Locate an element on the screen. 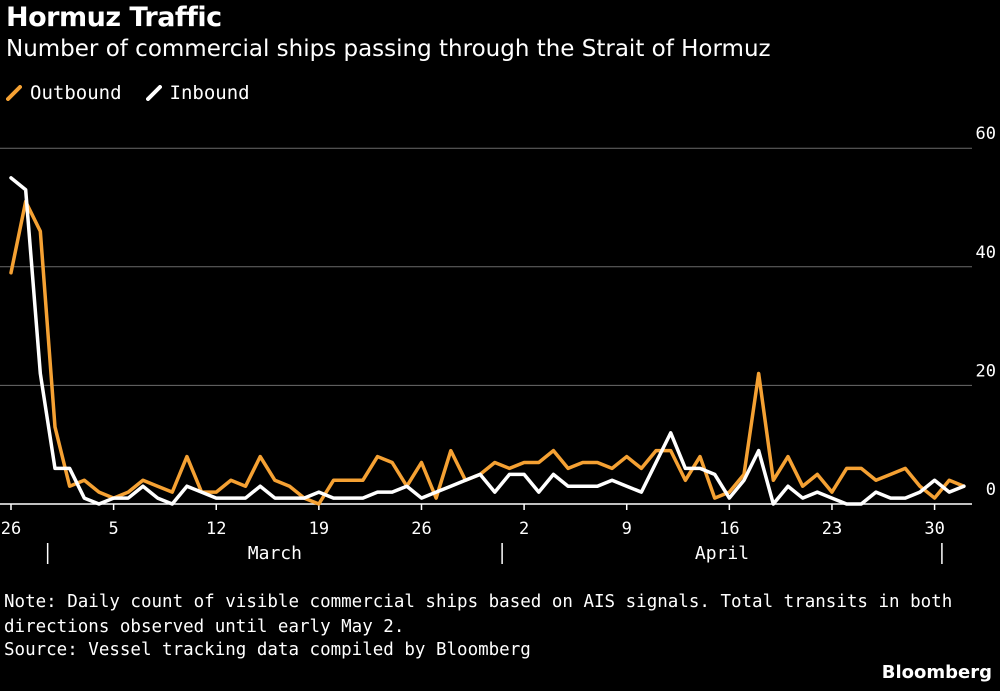  x-tick-label-2026-04-09: 9 is located at coordinates (627, 529).